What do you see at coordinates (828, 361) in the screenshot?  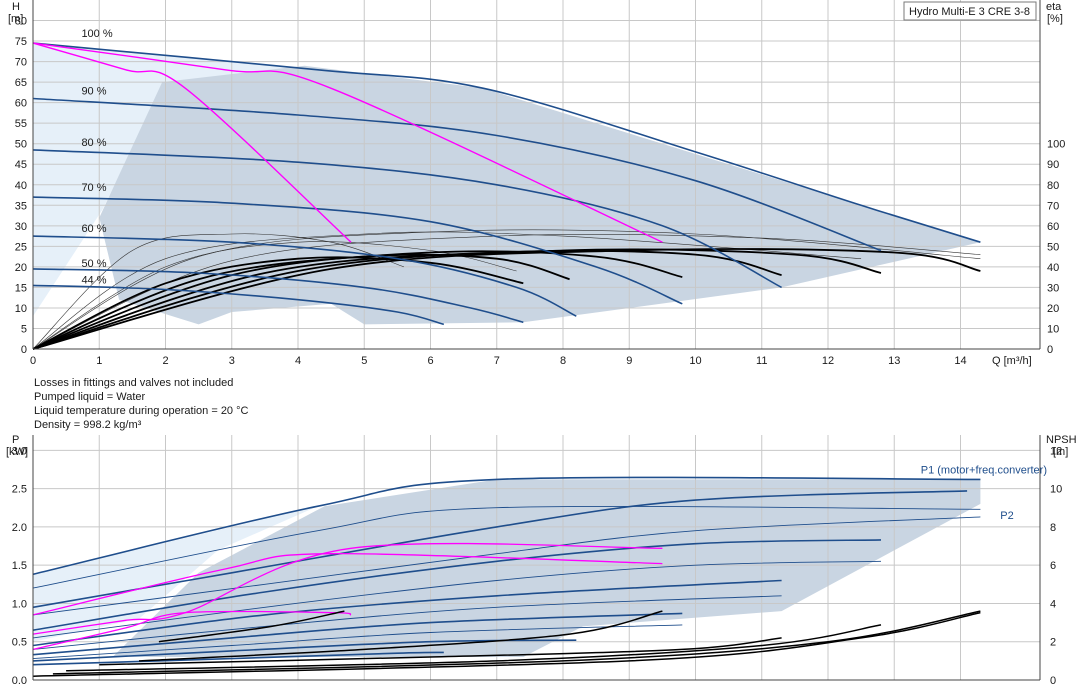 I see `head-xtick-label: 12` at bounding box center [828, 361].